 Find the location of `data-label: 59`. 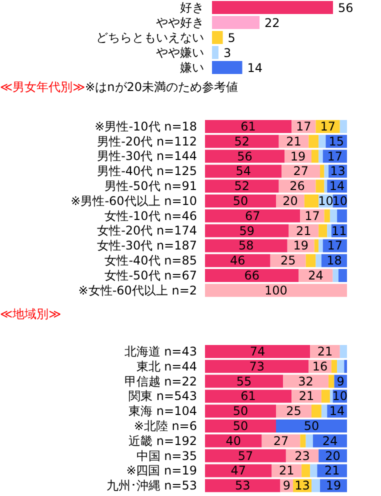

data-label: 59 is located at coordinates (247, 231).